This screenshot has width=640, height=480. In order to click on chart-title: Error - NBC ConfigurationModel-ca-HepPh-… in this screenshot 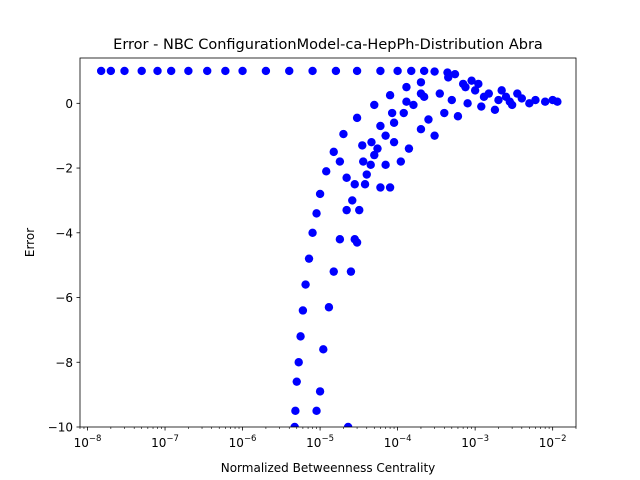, I will do `click(328, 45)`.